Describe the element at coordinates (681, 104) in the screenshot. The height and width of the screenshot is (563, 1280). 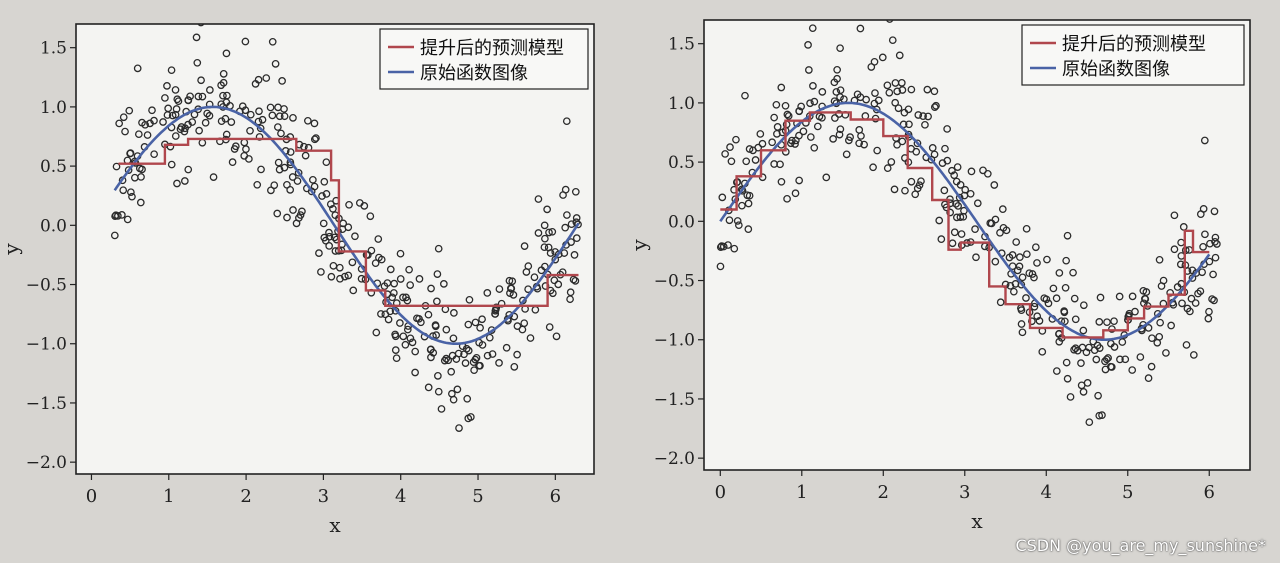
I see `y-tick-label: 1.0` at that location.